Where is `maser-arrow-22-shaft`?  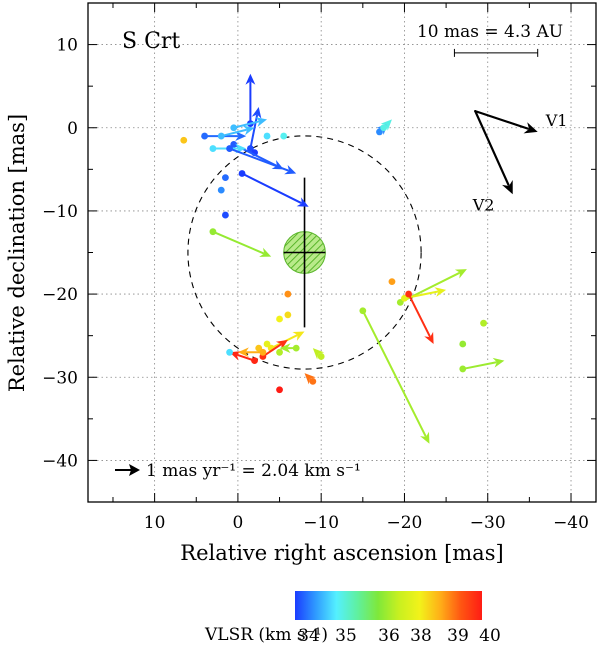 maser-arrow-22-shaft is located at coordinates (419, 315).